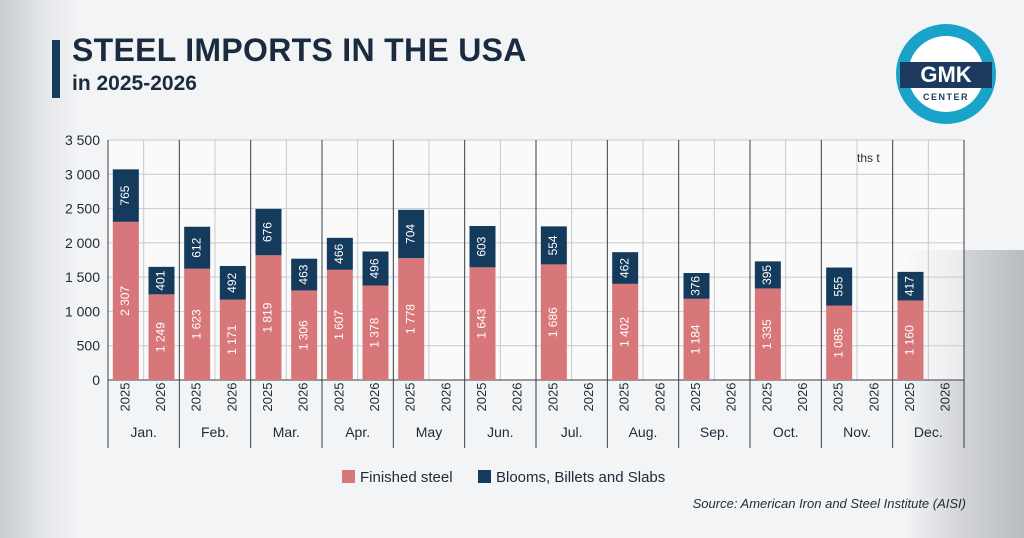 The image size is (1024, 538). I want to click on bar-label-blooms-billets-slabs: 555, so click(838, 286).